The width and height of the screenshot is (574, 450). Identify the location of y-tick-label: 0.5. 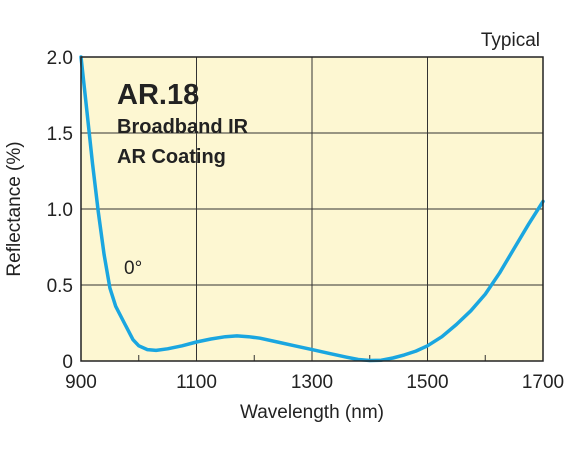
(60, 286).